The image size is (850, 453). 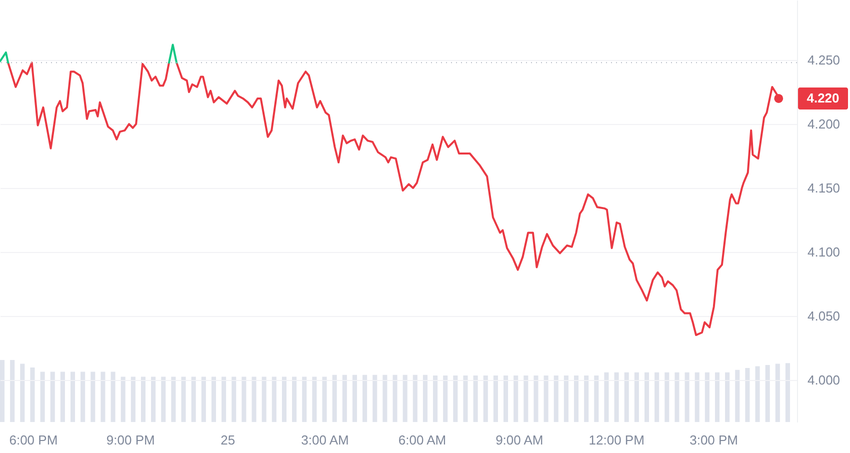 I want to click on y-tick-label: 4.100, so click(x=824, y=252).